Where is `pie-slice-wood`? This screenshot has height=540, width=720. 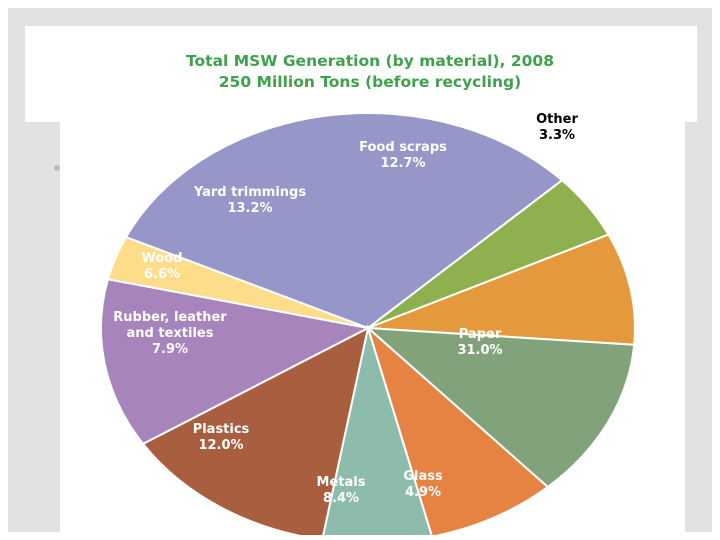
pie-slice-wood is located at coordinates (377, 429).